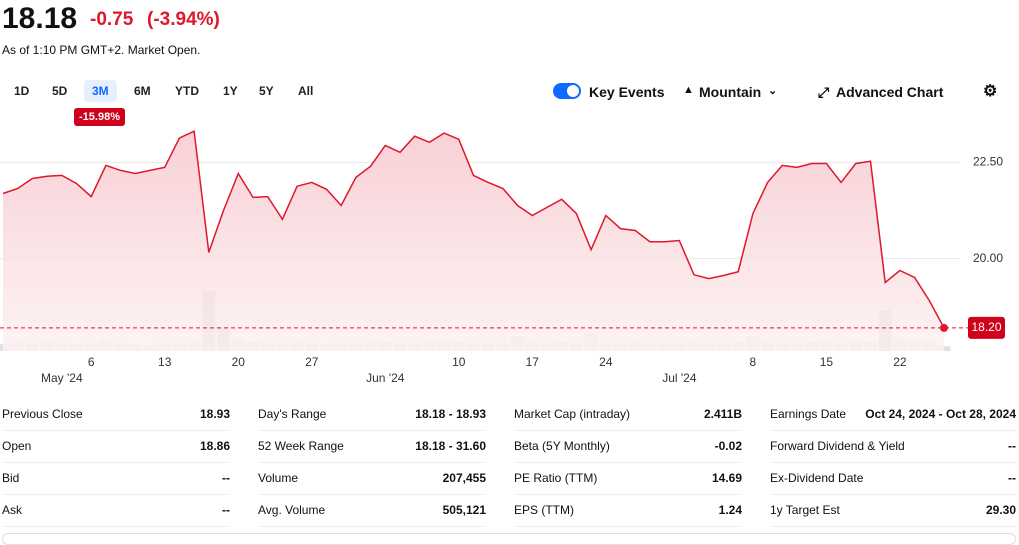 The width and height of the screenshot is (1019, 545). Describe the element at coordinates (730, 510) in the screenshot. I see `stat-value: 1.24` at that location.